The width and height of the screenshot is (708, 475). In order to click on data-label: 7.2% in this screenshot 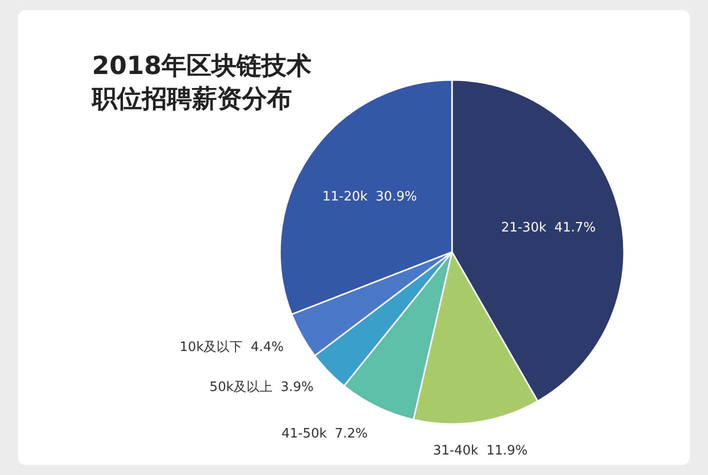, I will do `click(351, 434)`.